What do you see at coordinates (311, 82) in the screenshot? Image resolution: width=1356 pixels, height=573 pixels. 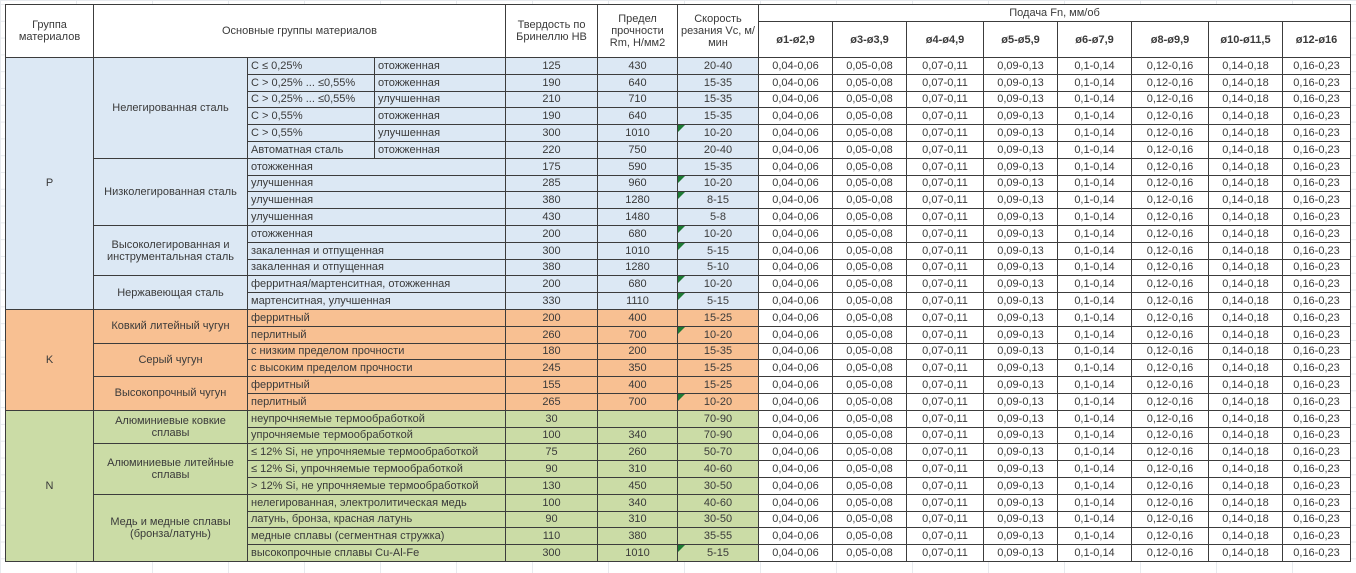 I see `material-composition-cell: C > 0,25% ... ≤0,55%` at bounding box center [311, 82].